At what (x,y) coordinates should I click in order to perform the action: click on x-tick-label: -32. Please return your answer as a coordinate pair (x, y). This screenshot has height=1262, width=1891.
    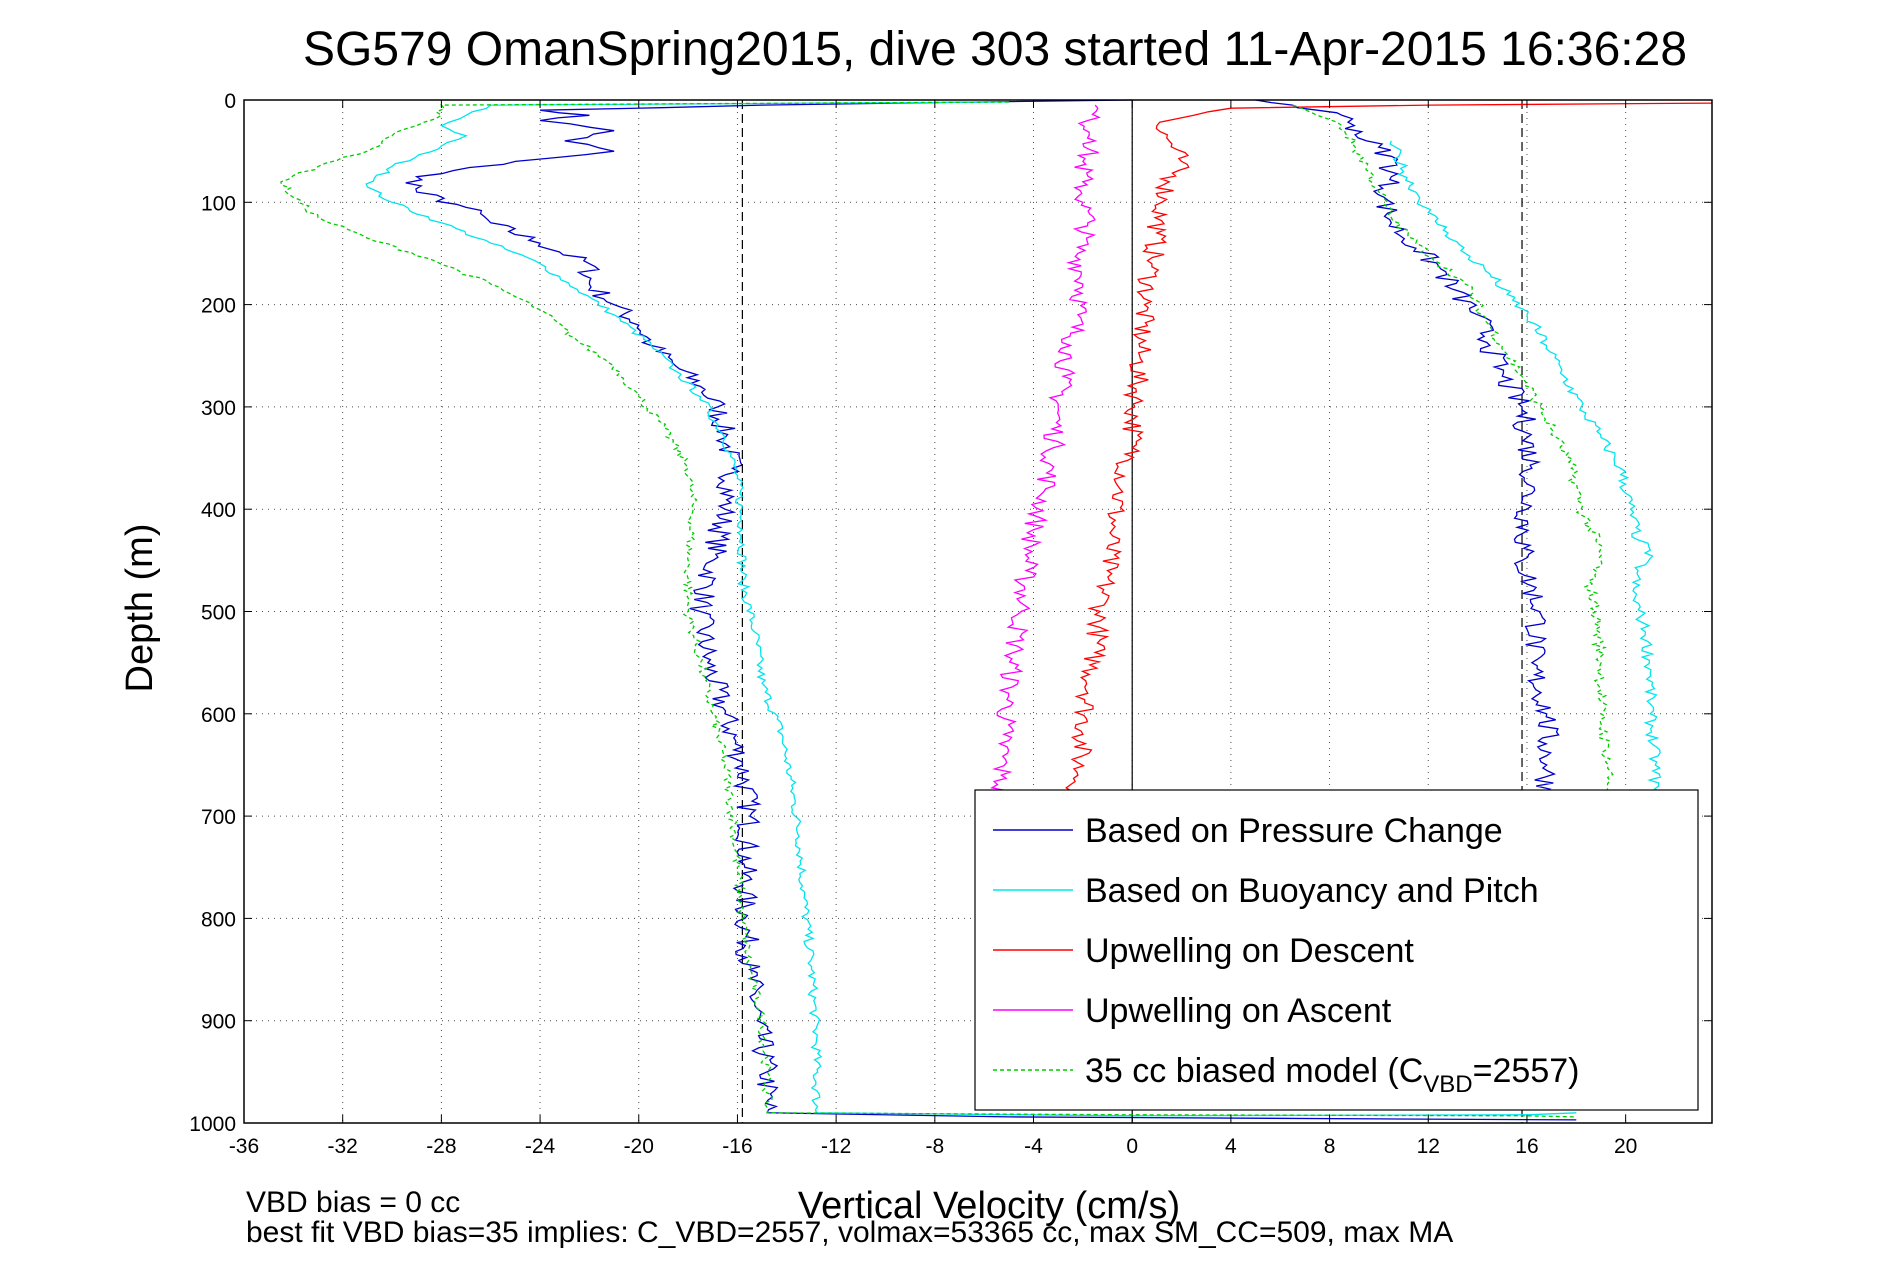
    Looking at the image, I should click on (343, 1146).